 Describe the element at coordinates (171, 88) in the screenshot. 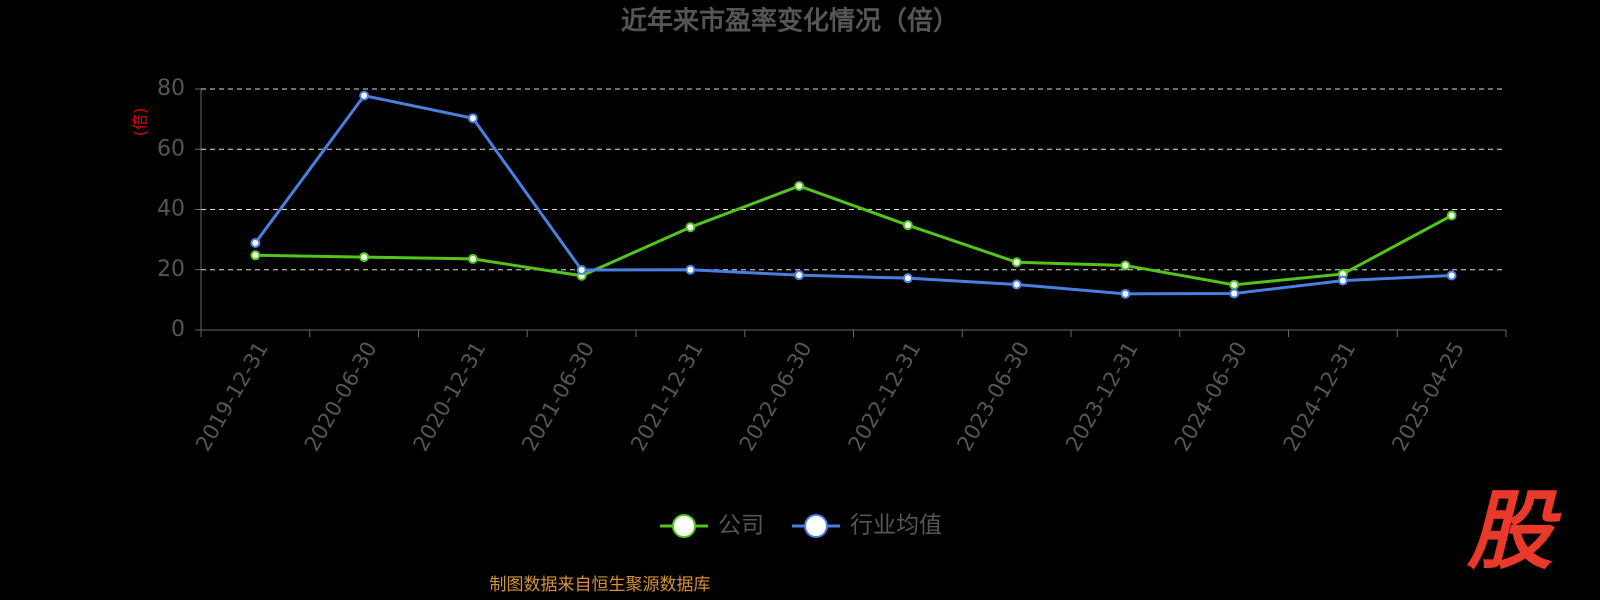

I see `y-tick-label: 80` at that location.